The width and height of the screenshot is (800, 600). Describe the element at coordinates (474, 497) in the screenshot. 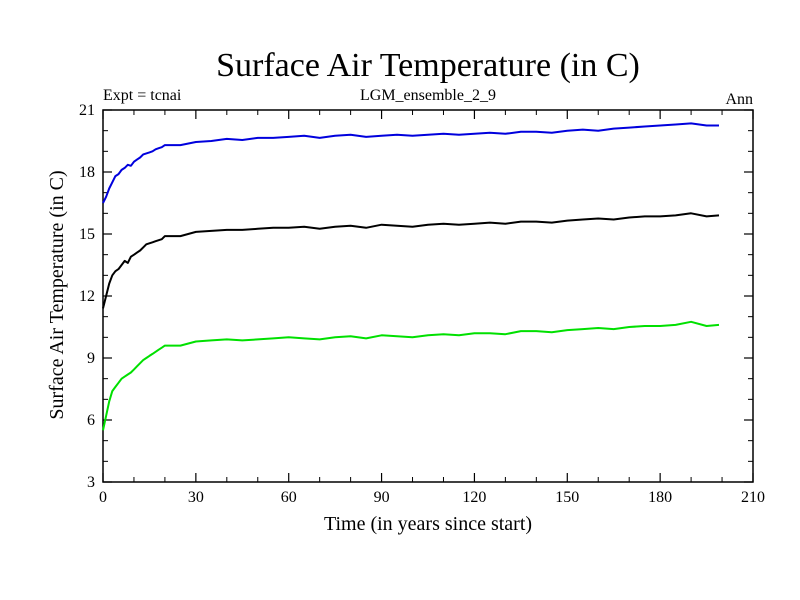

I see `x-tick-label: 120` at that location.